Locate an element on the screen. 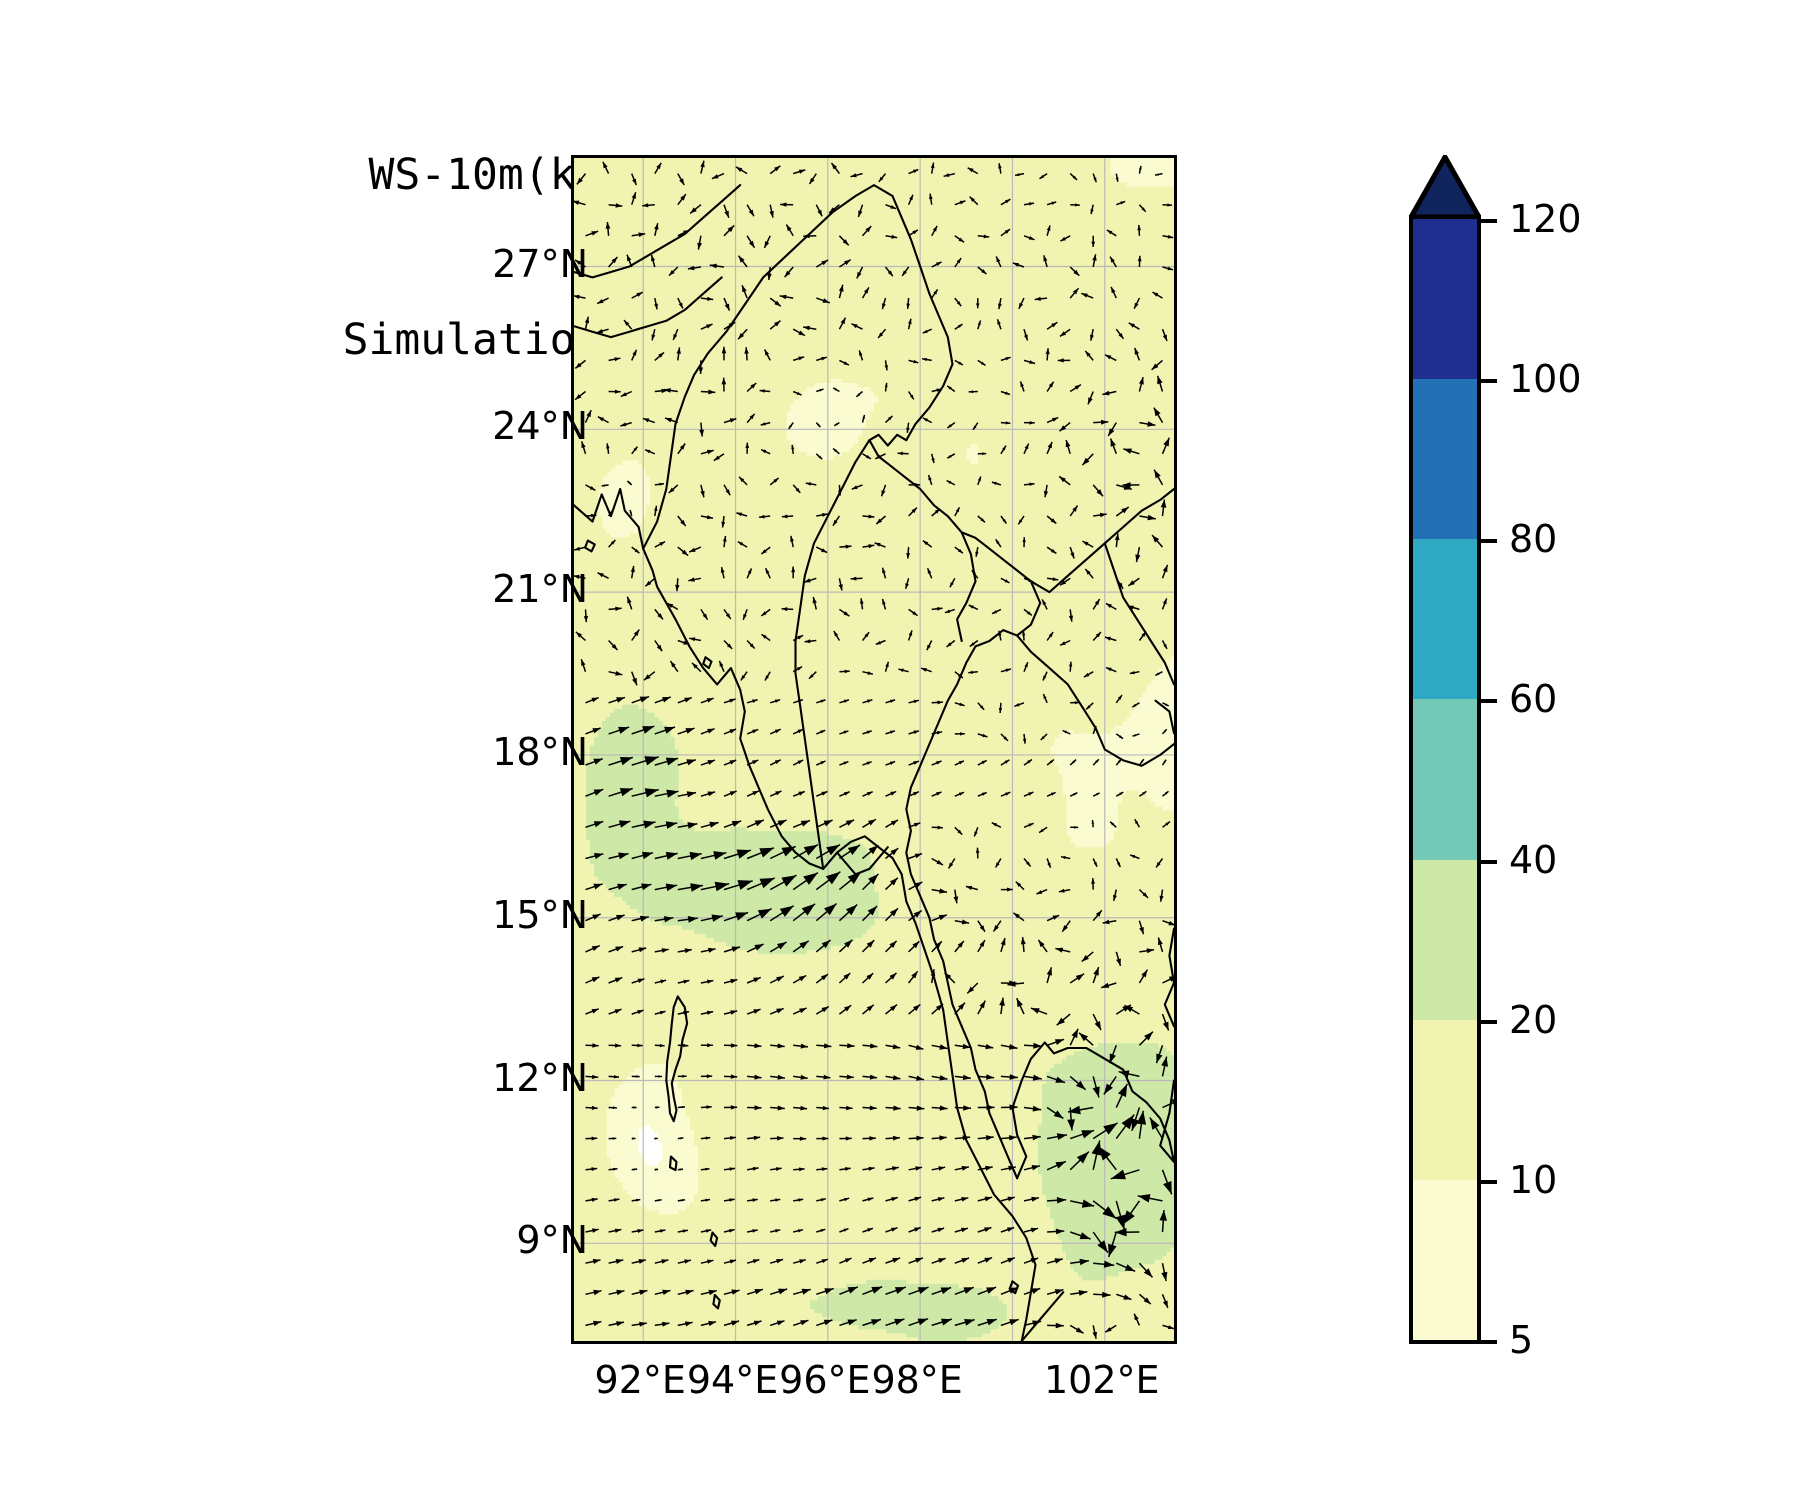 The height and width of the screenshot is (1500, 1800). longitude-tick-label: 98°E is located at coordinates (917, 1380).